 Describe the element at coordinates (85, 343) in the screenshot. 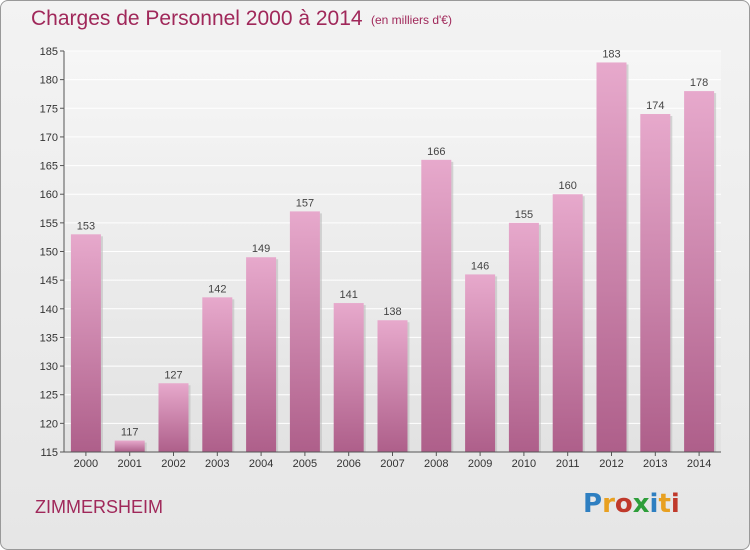

I see `bar-2000` at that location.